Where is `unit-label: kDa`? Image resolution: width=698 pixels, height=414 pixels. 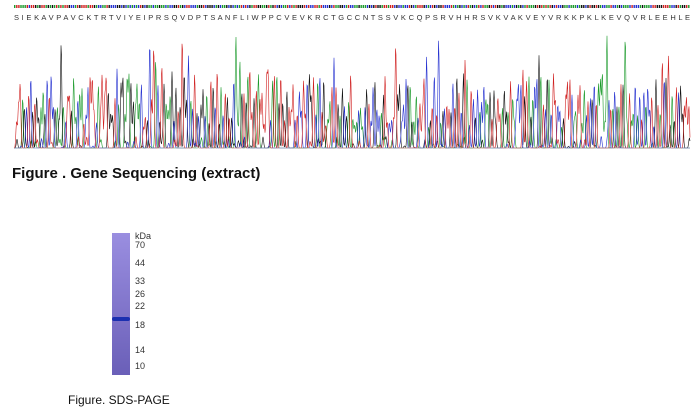 unit-label: kDa is located at coordinates (143, 236).